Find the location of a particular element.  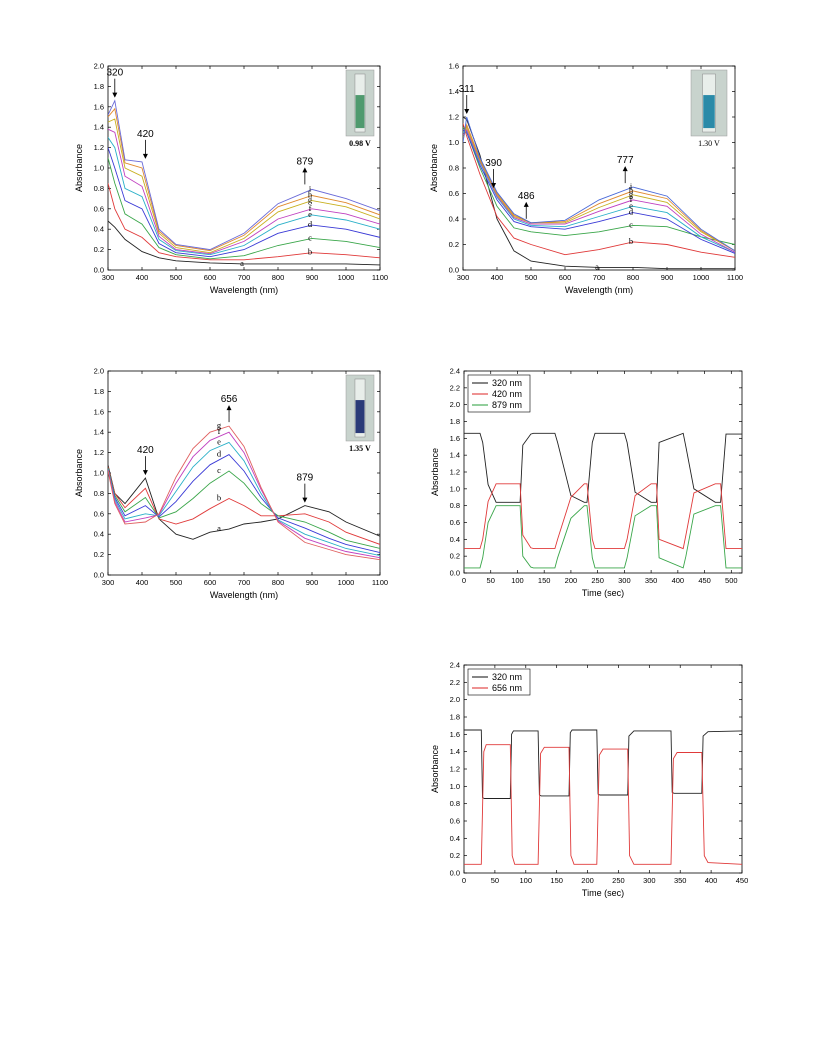

series-line-b is located at coordinates (244, 222).